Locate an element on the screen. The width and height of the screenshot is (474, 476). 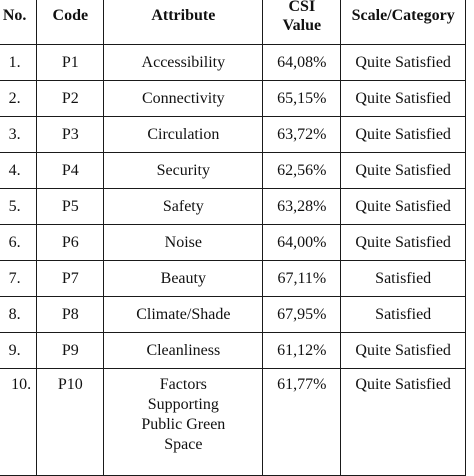
cell-attribute-line: Public Green is located at coordinates (183, 424).